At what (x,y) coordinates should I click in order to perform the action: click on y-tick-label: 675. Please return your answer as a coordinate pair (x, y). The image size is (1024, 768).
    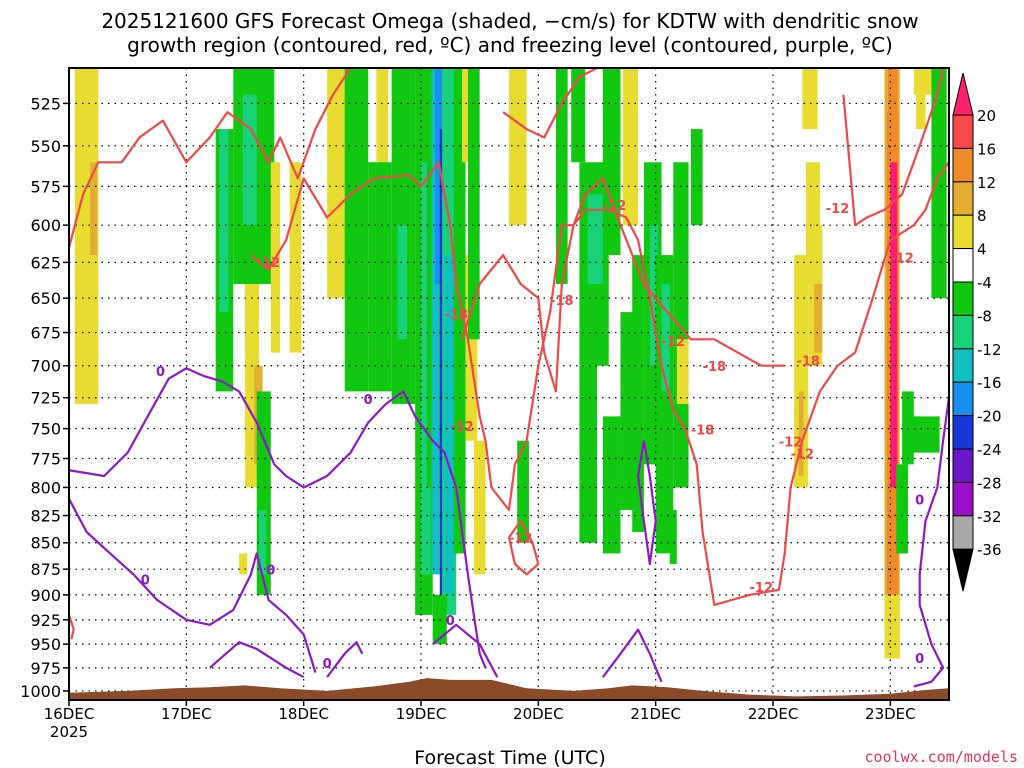
    Looking at the image, I should click on (45, 333).